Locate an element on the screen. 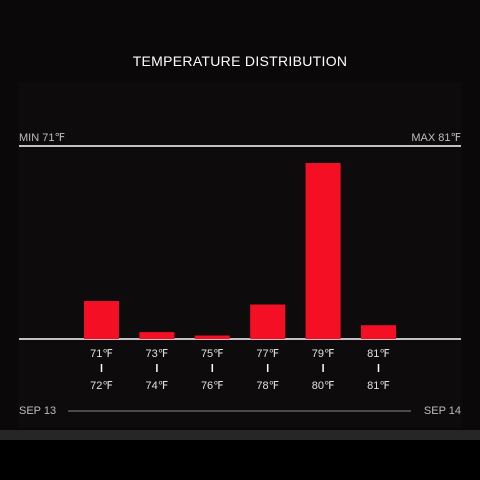 The height and width of the screenshot is (480, 480). bottom-bar is located at coordinates (240, 435).